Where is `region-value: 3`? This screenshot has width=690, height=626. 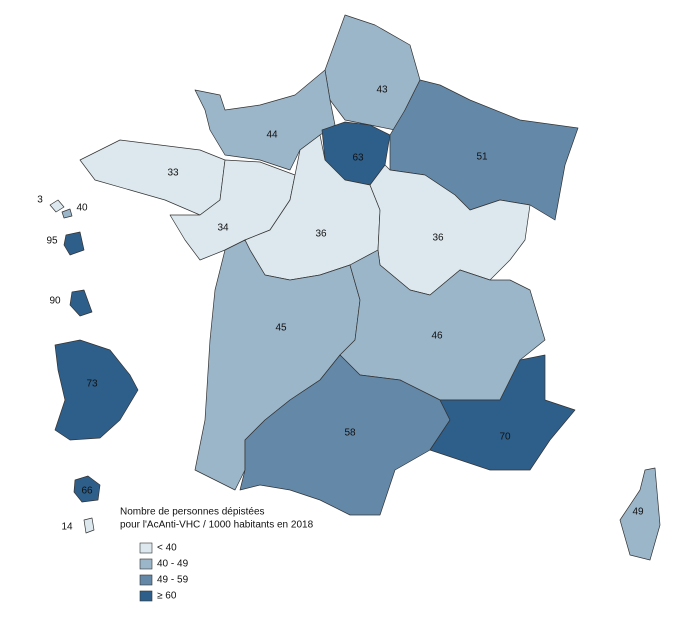 region-value: 3 is located at coordinates (40, 200).